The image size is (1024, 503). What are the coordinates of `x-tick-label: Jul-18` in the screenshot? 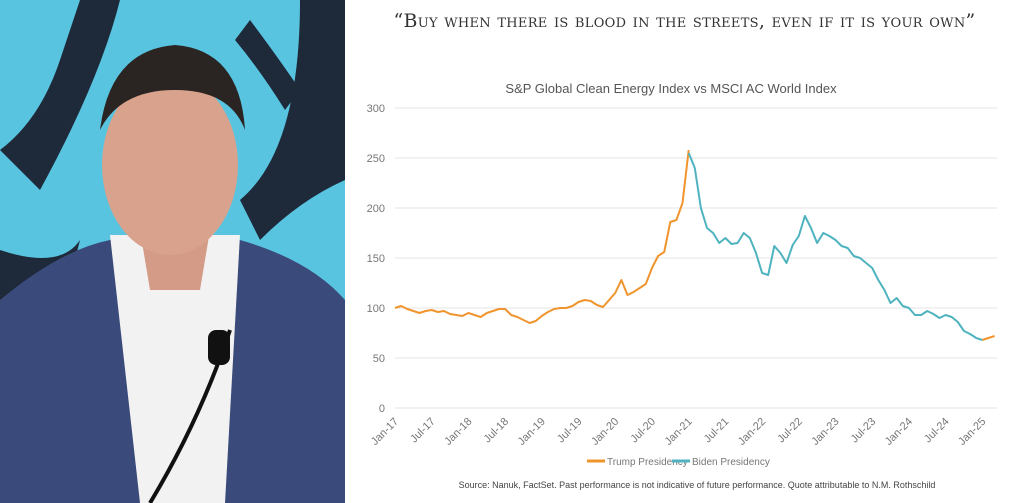 It's located at (497, 431).